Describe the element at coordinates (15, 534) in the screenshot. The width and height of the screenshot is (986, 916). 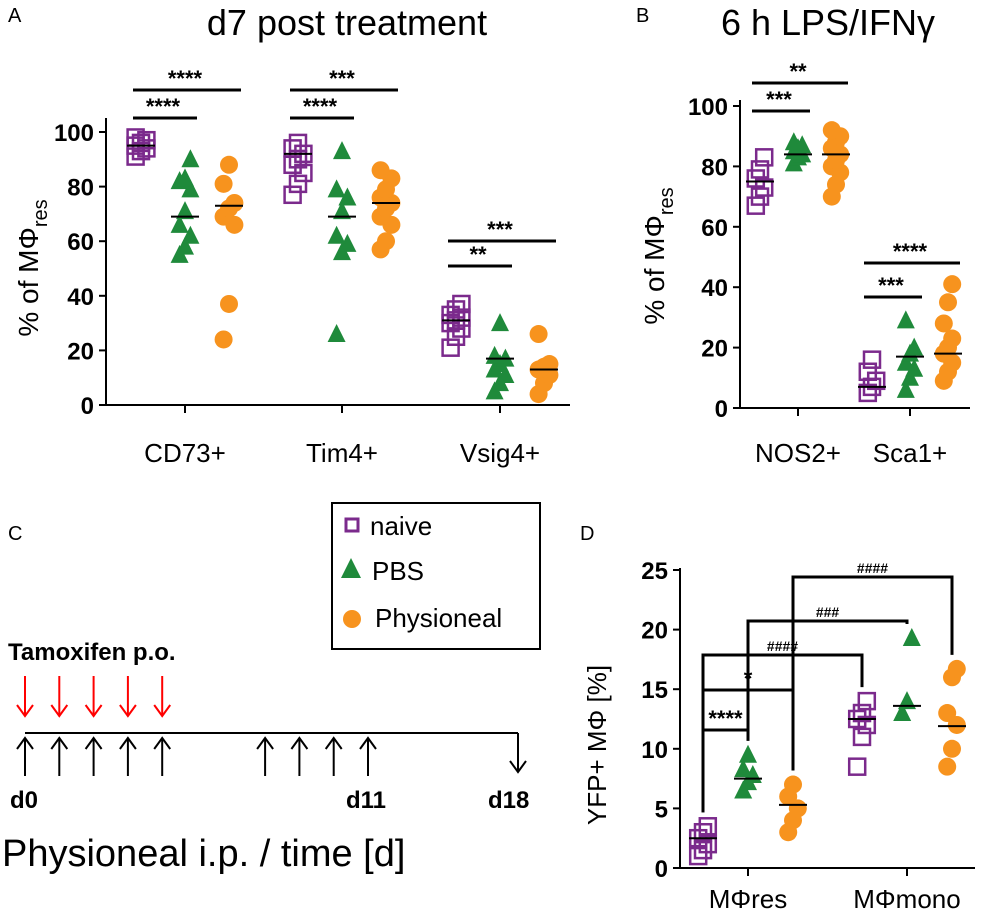
I see `panel-label-c: C` at that location.